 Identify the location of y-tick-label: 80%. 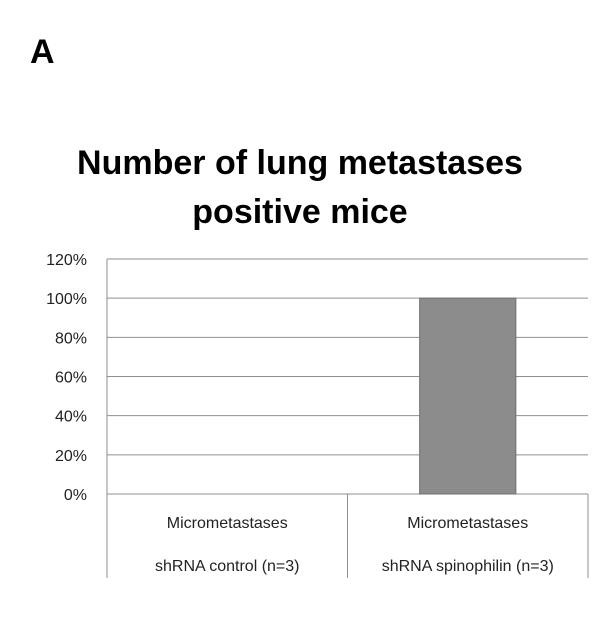
(71, 338).